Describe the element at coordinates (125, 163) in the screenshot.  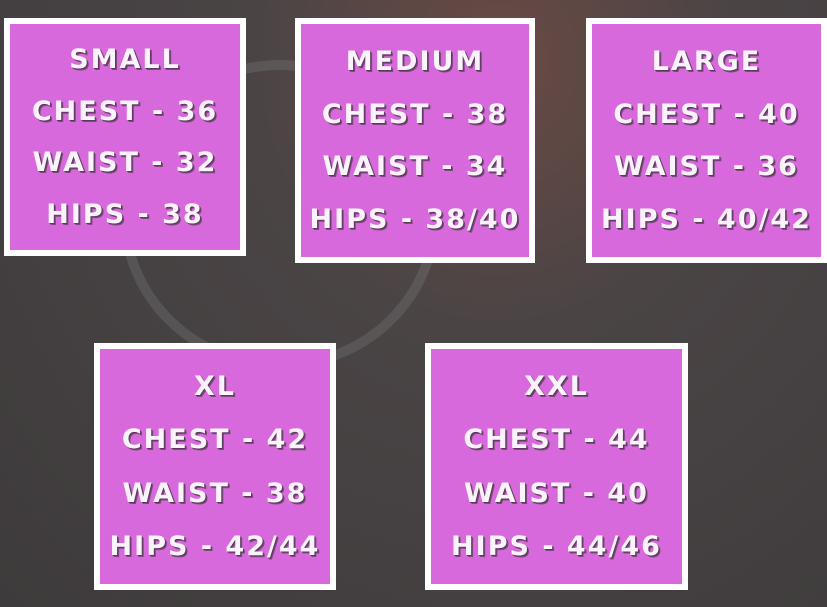
I see `waist-measurement: WAIST - 32` at that location.